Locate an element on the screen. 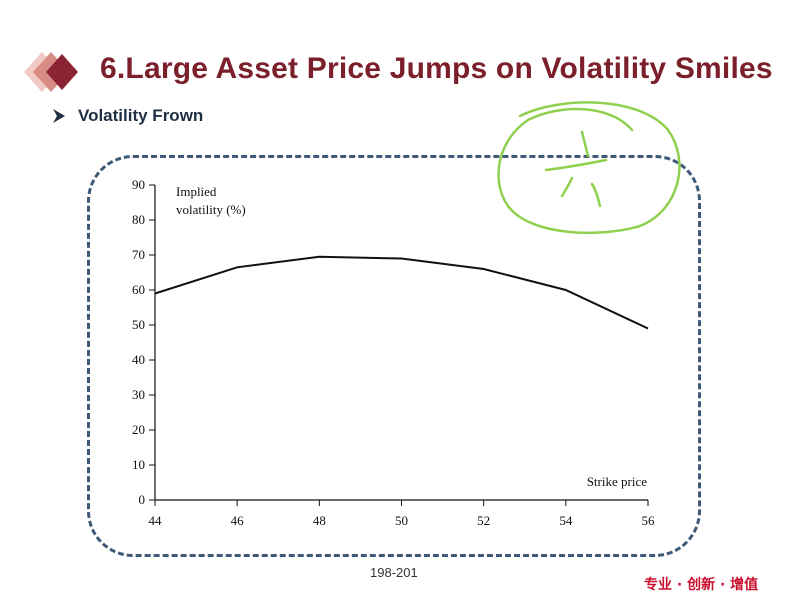 Image resolution: width=800 pixels, height=600 pixels. bullet-text: Volatility Frown is located at coordinates (141, 115).